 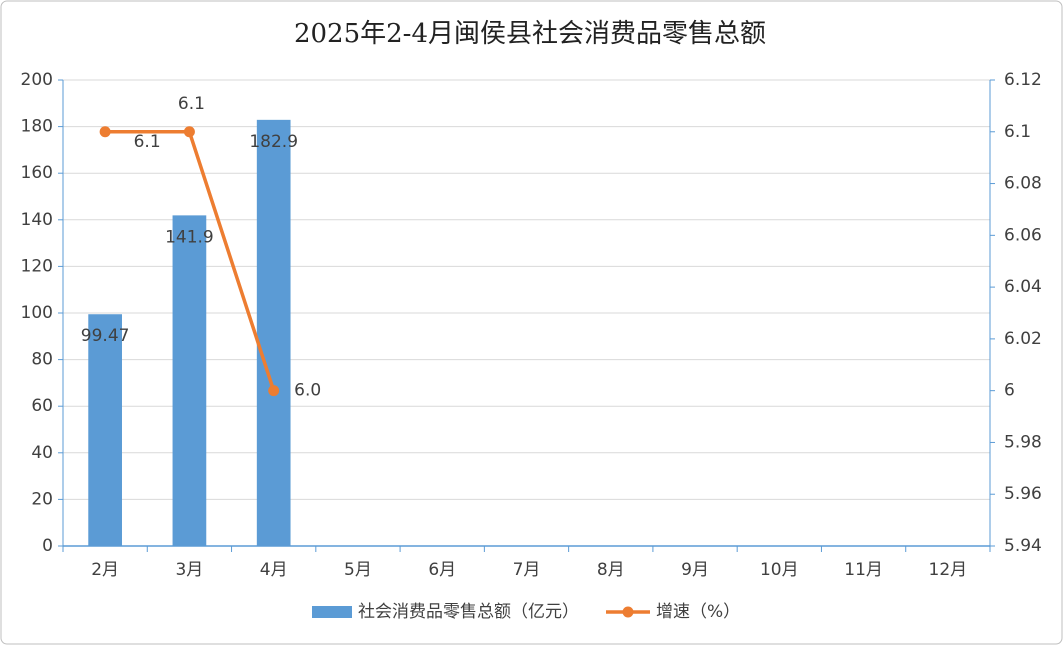 I want to click on x-tick-label: 10月, so click(x=779, y=570).